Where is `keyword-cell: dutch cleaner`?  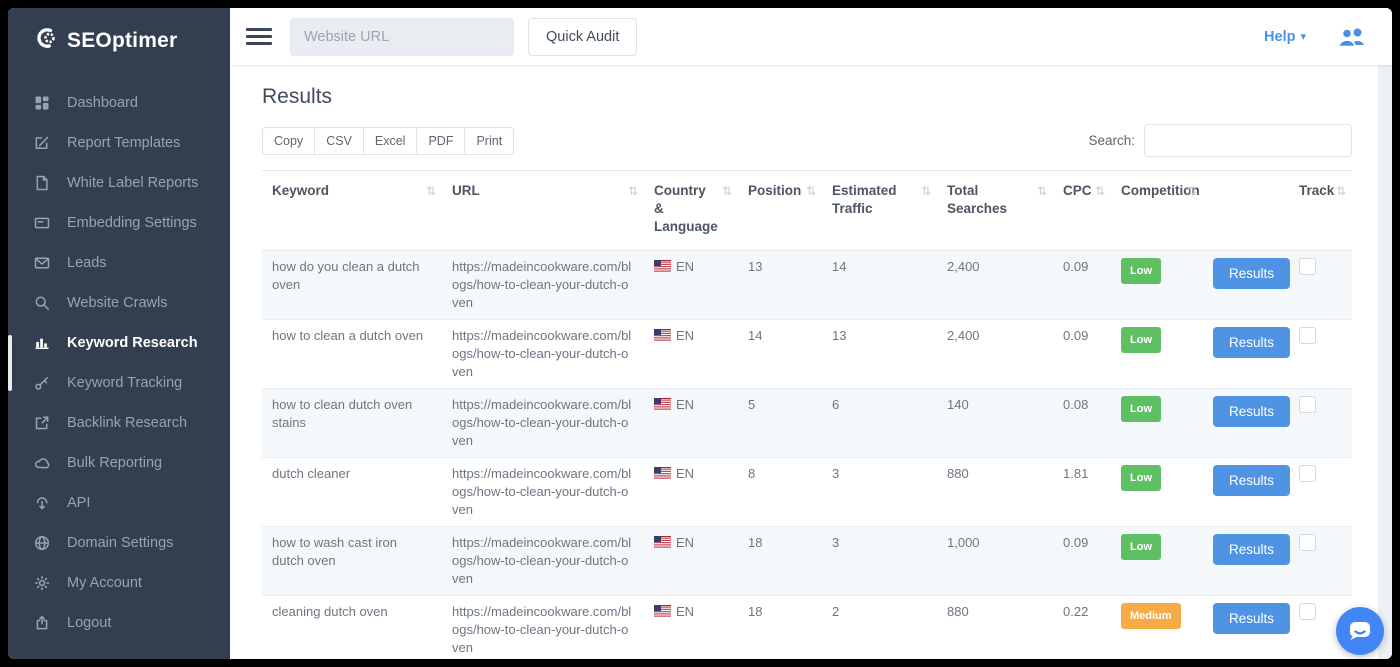
keyword-cell: dutch cleaner is located at coordinates (352, 492).